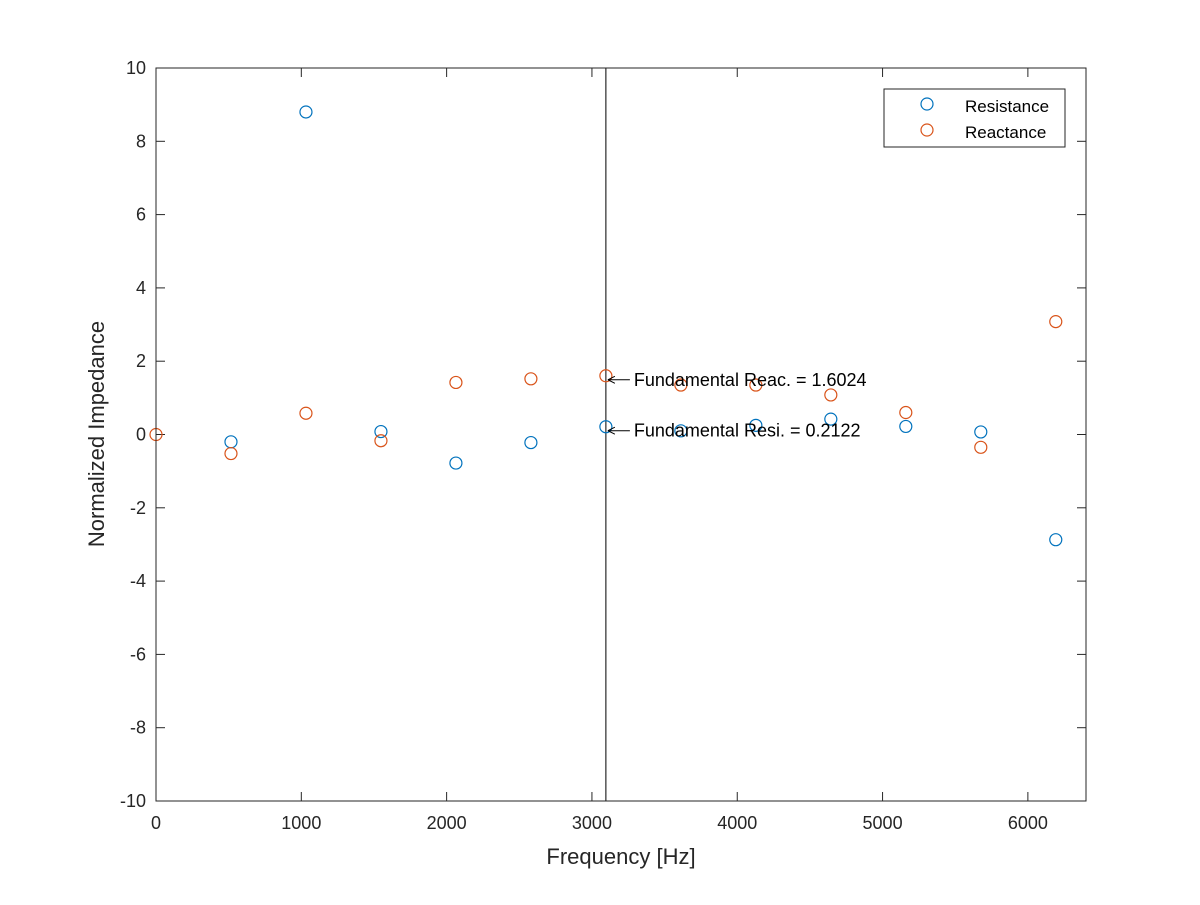 Image resolution: width=1200 pixels, height=905 pixels. I want to click on y-tick-label: -4, so click(138, 581).